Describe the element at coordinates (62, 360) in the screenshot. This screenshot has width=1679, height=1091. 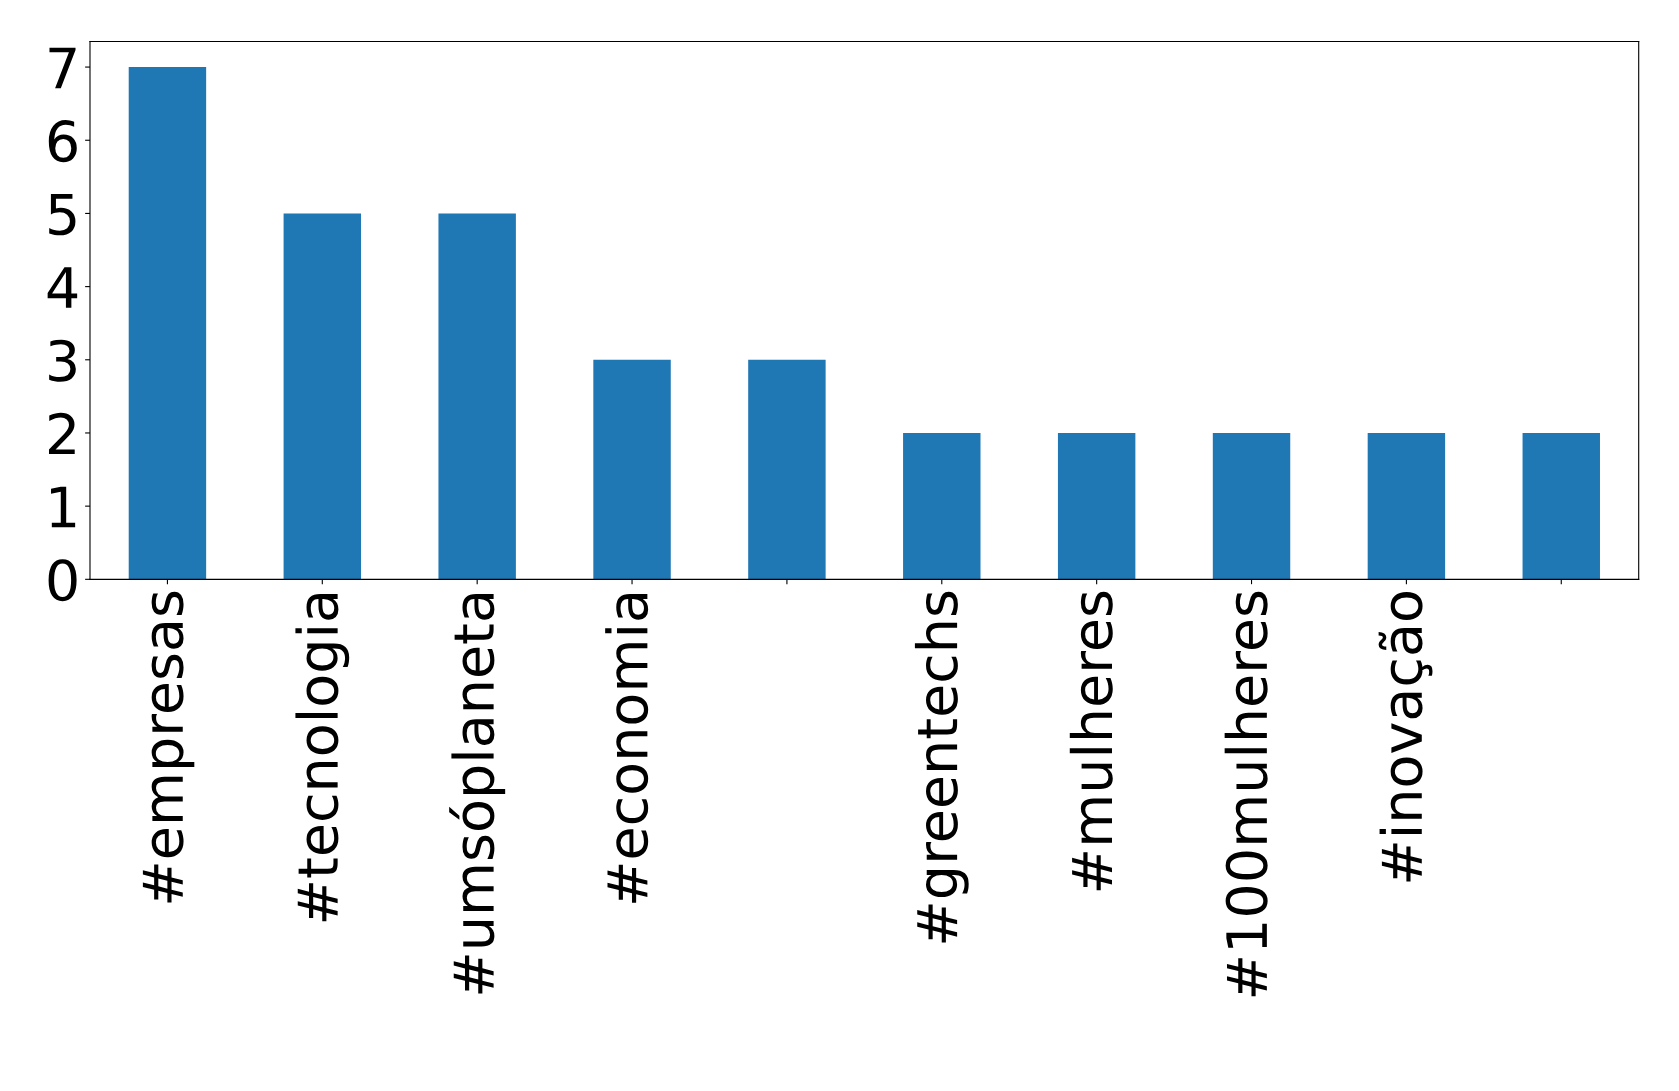
I see `y-tick-label: 3` at that location.